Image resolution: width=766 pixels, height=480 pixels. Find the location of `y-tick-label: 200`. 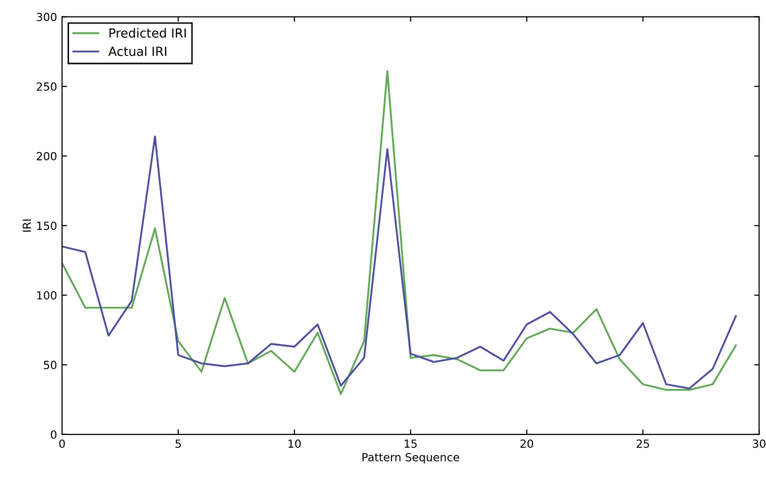

y-tick-label: 200 is located at coordinates (46, 156).